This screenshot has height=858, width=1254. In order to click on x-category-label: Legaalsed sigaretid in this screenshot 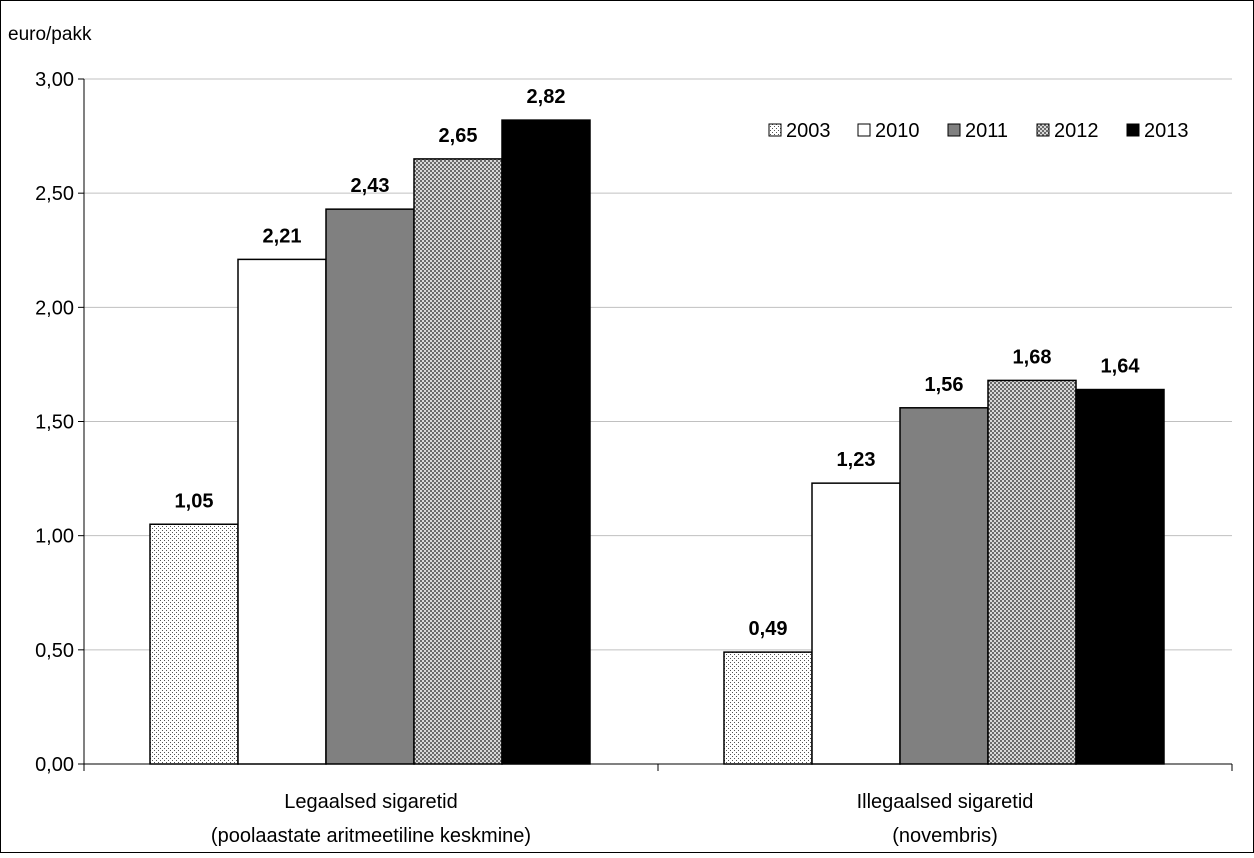, I will do `click(370, 802)`.